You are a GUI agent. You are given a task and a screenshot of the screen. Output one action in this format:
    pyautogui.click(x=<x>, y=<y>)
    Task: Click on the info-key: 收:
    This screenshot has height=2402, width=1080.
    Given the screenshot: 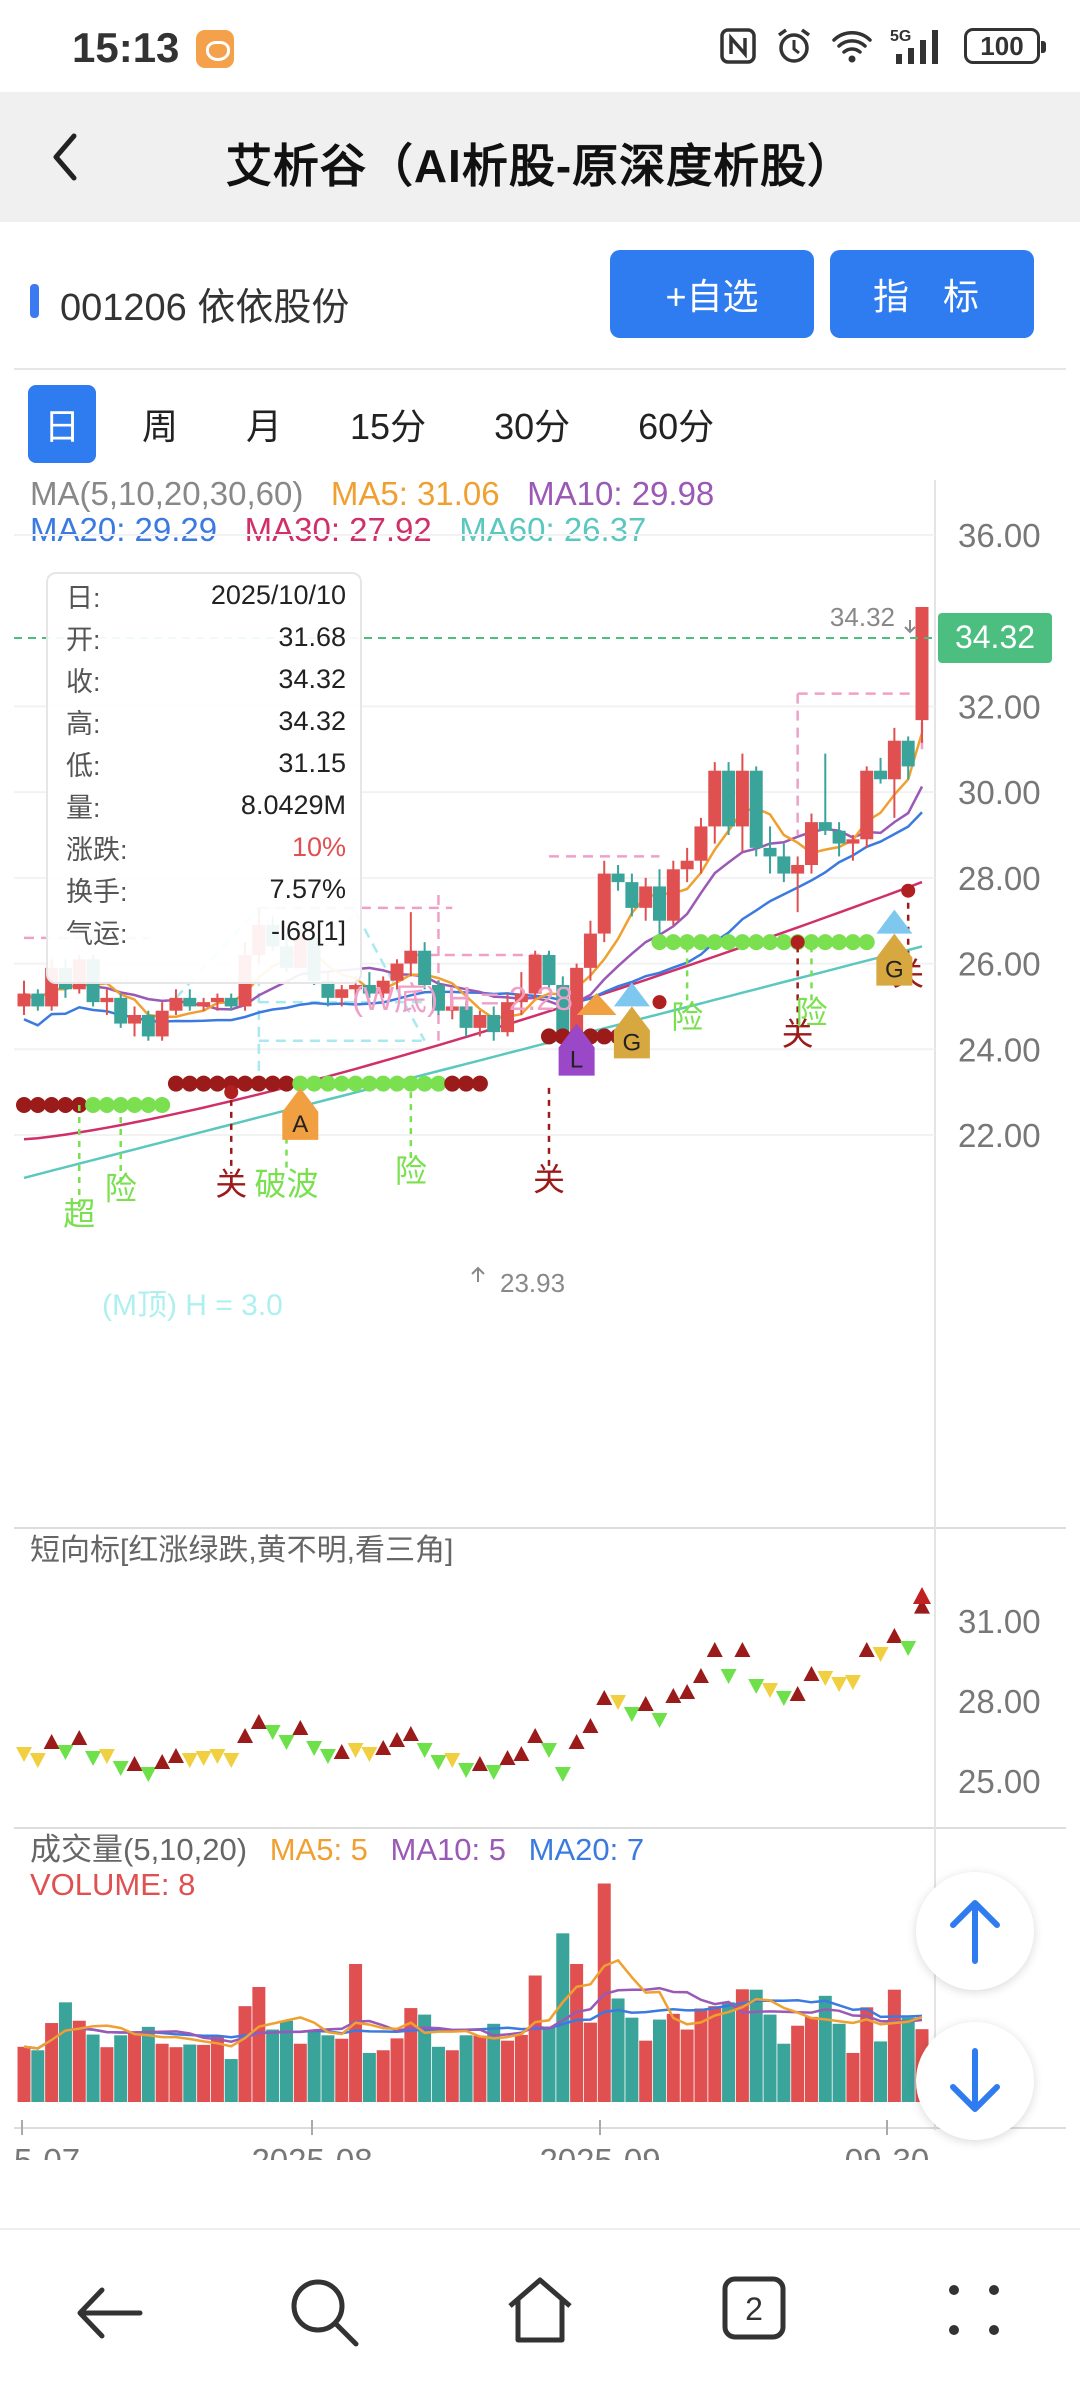 What is the action you would take?
    pyautogui.click(x=83, y=681)
    